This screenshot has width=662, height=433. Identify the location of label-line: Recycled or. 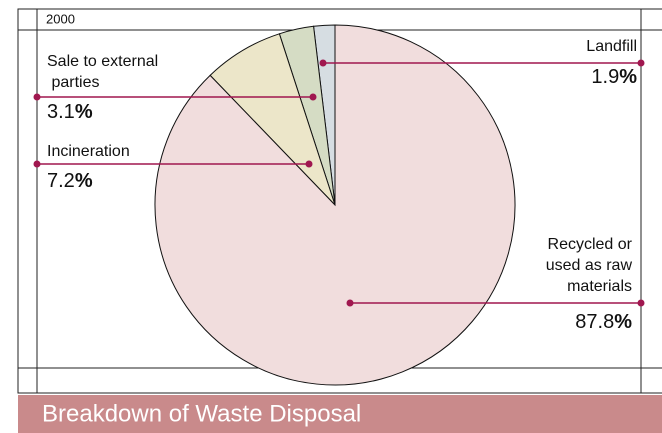
(590, 244).